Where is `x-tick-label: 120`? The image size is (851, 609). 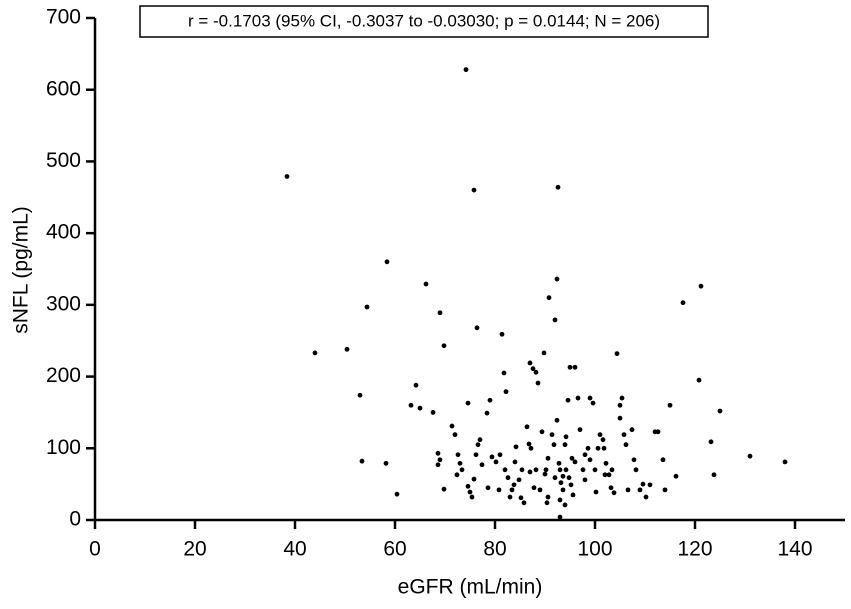 x-tick-label: 120 is located at coordinates (694, 549).